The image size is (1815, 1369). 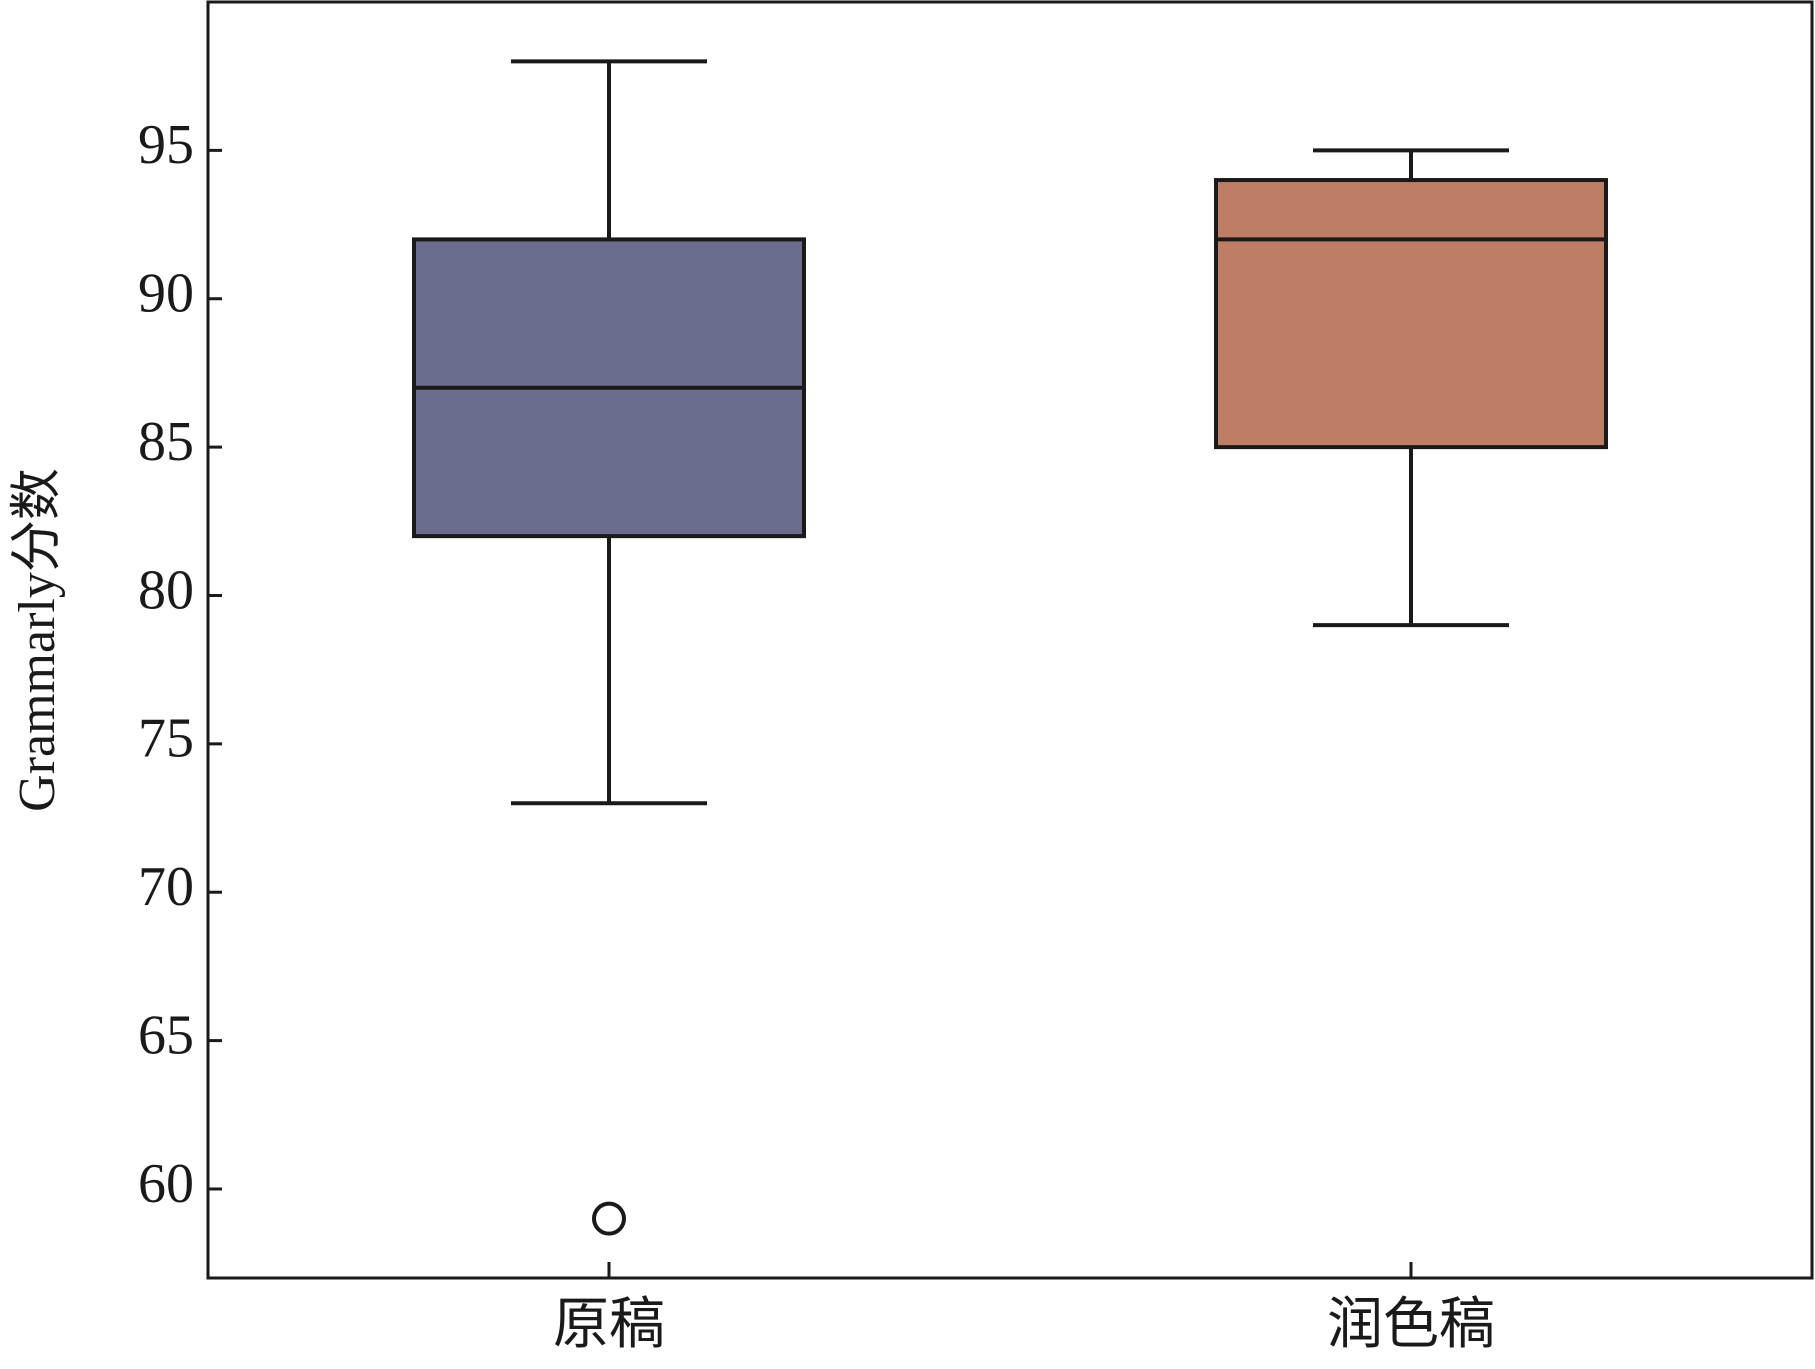 What do you see at coordinates (609, 1325) in the screenshot?
I see `x-tick-label: 原稿` at bounding box center [609, 1325].